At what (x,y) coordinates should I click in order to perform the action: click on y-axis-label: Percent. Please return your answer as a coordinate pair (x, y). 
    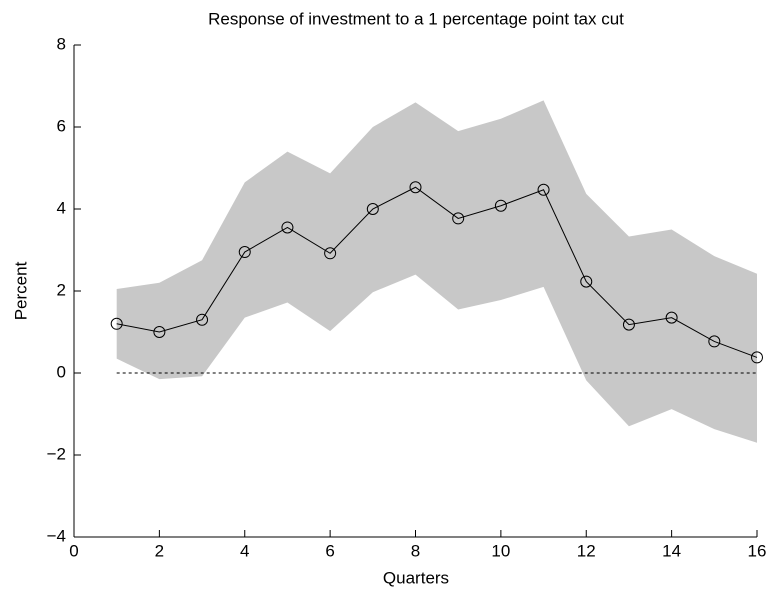
    Looking at the image, I should click on (20, 290).